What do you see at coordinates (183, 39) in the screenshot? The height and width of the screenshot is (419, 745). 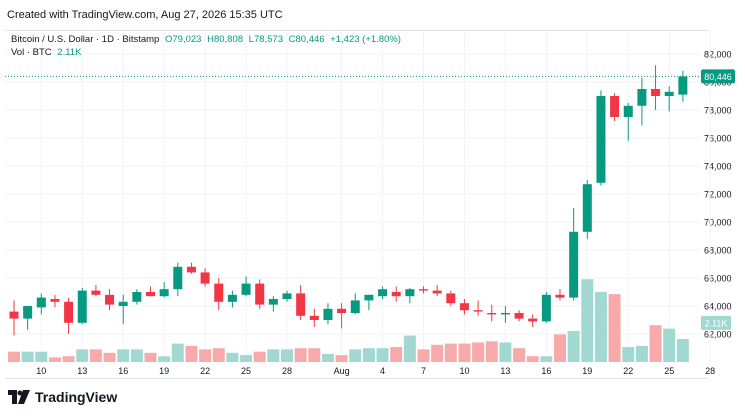 I see `open-value: O79,023` at bounding box center [183, 39].